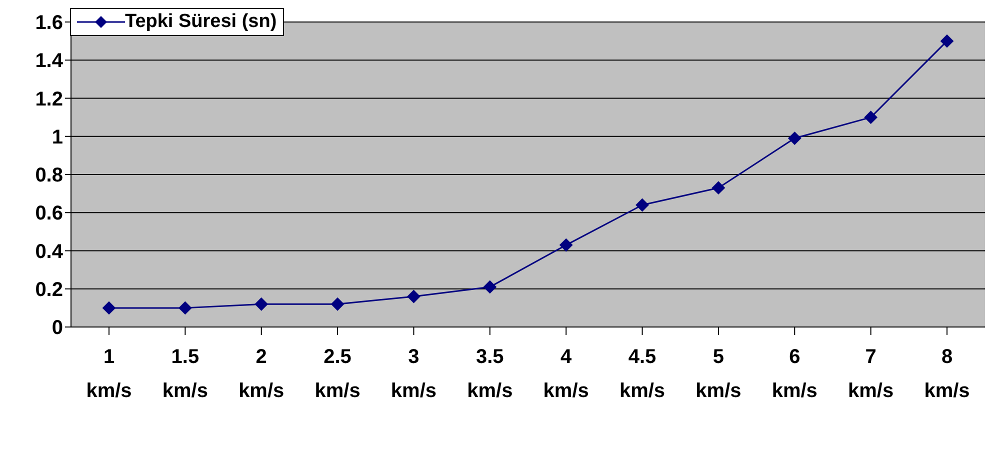 Image resolution: width=995 pixels, height=459 pixels. I want to click on x-tick-label: 1.5 km/s, so click(185, 374).